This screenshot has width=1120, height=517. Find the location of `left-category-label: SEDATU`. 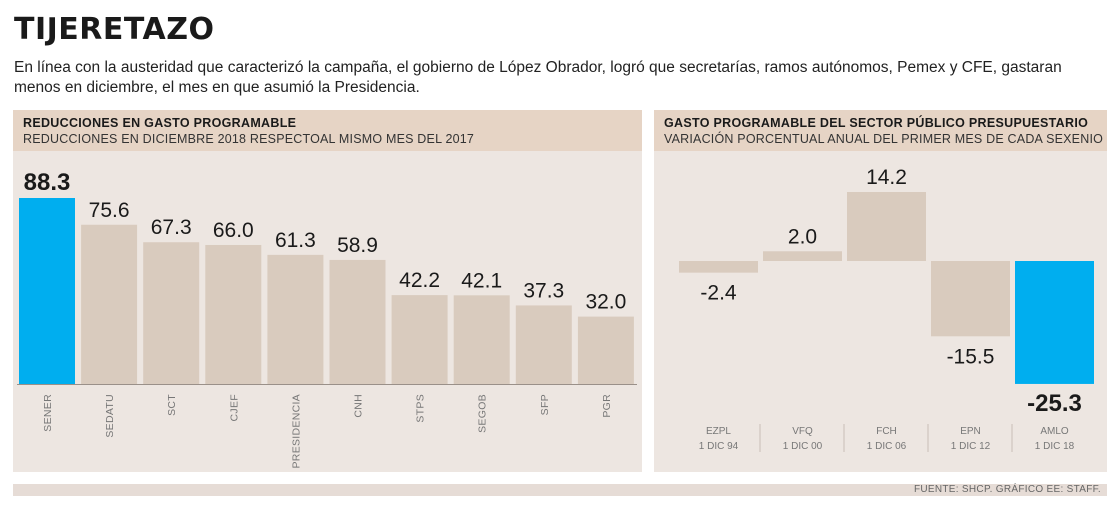

left-category-label: SEDATU is located at coordinates (110, 416).